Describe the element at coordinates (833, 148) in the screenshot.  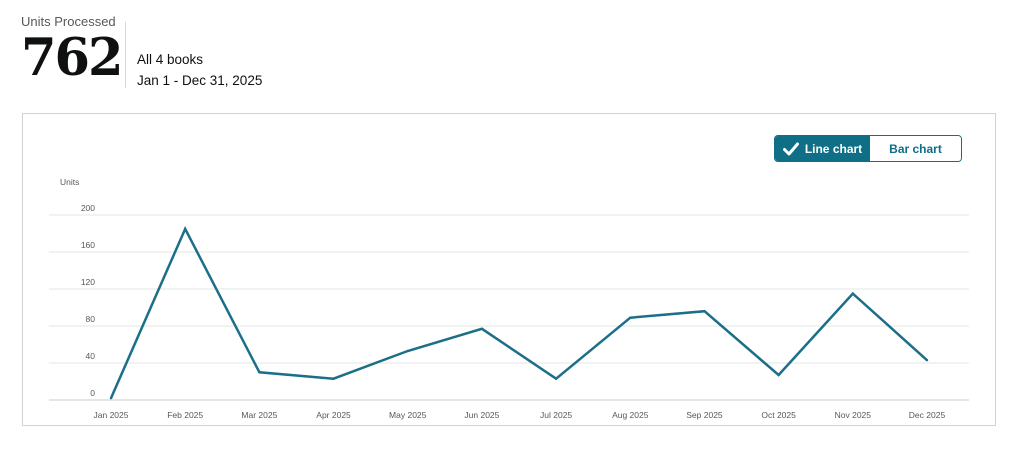
I see `line-chart-label: Line chart` at that location.